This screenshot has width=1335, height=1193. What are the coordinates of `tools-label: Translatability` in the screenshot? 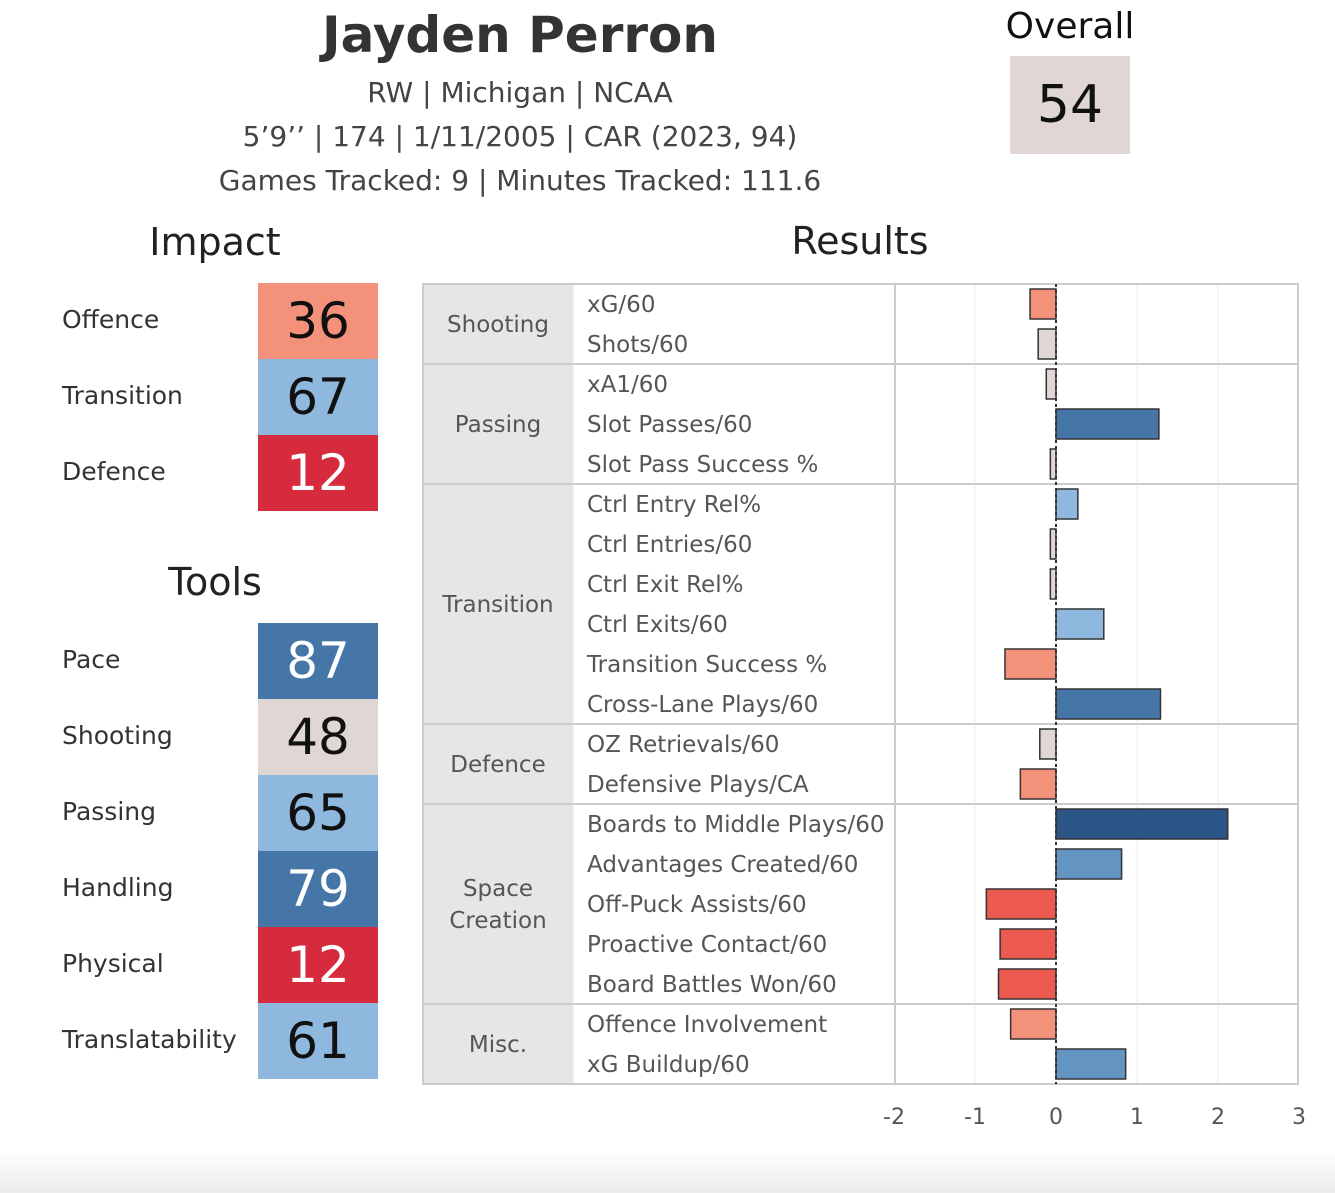 It's located at (149, 1039).